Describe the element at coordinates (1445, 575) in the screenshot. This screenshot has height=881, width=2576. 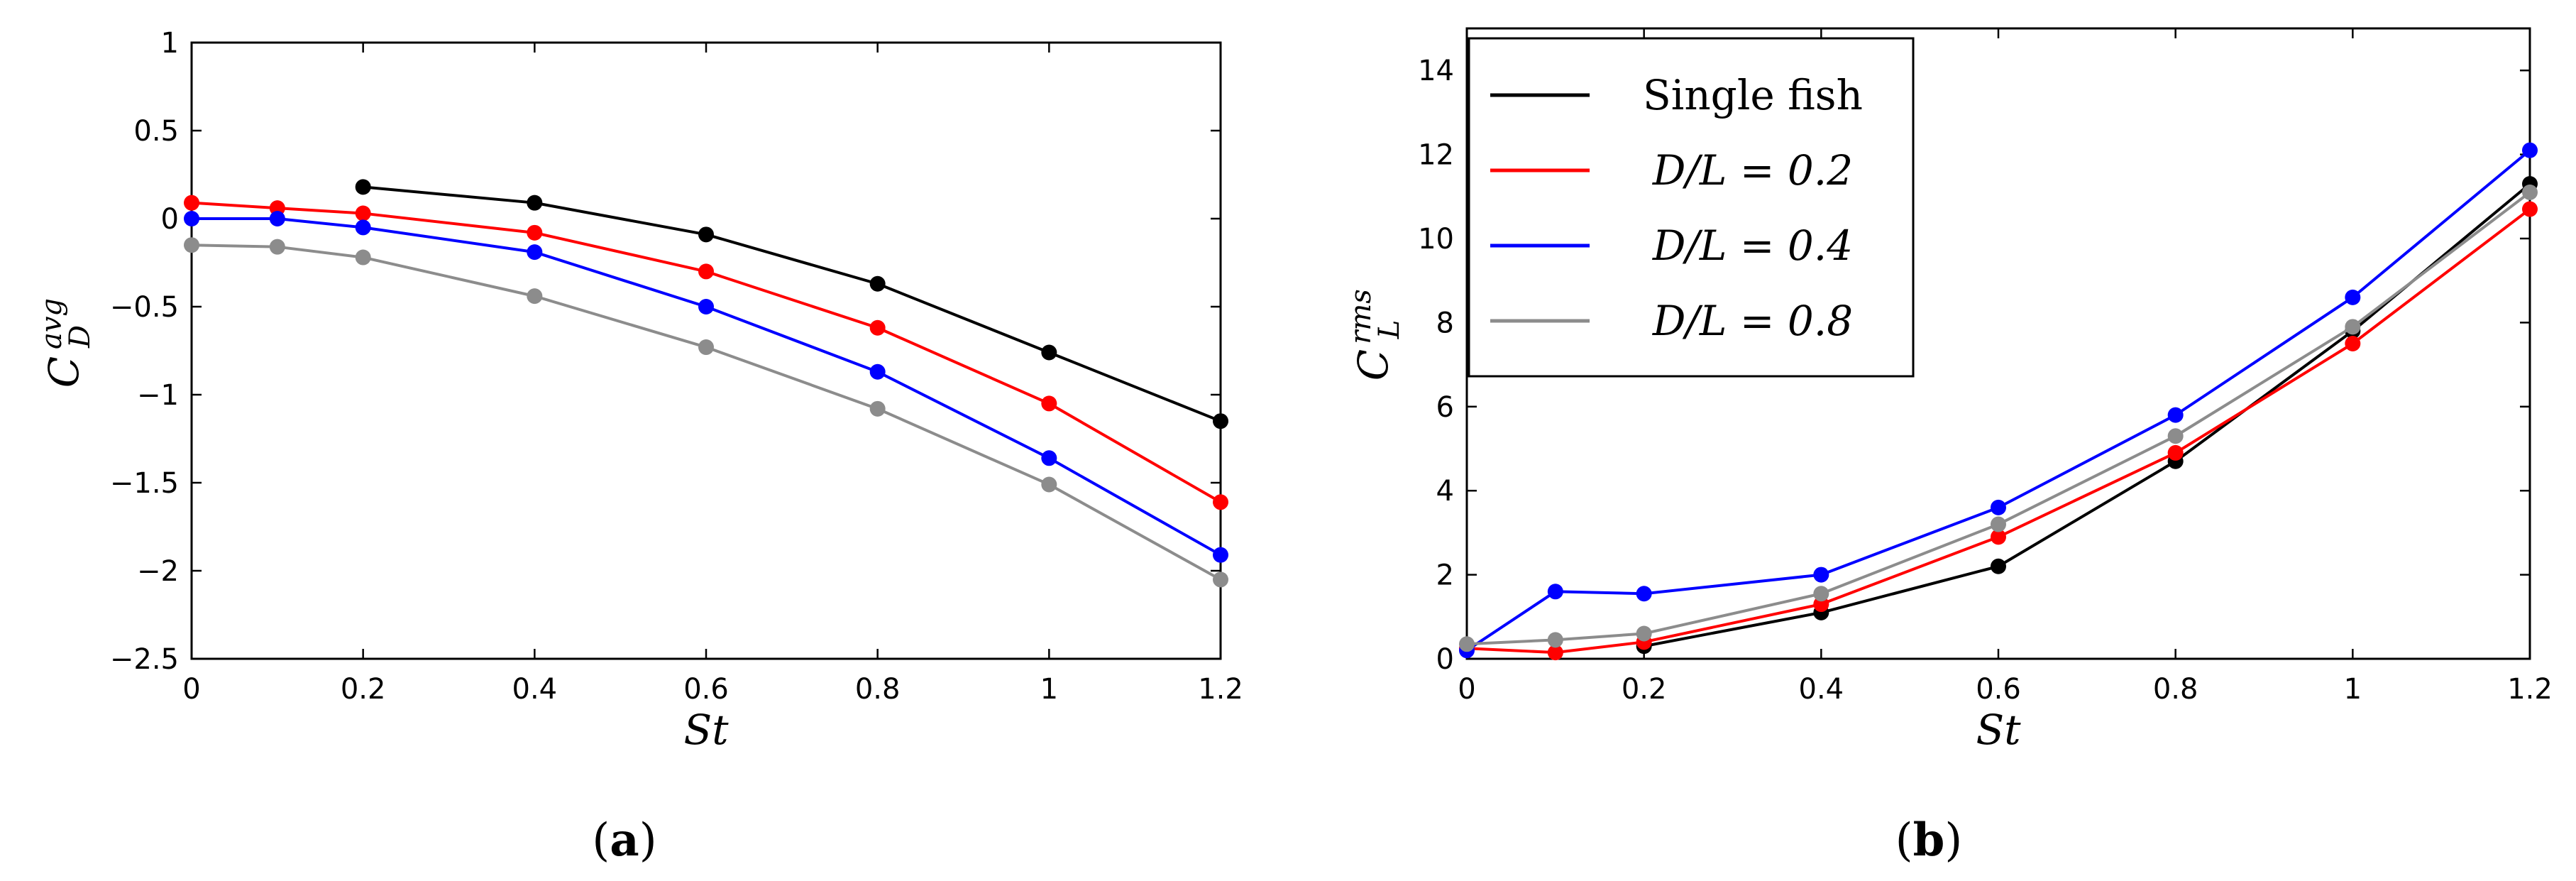
I see `y-tick-label: 2` at that location.